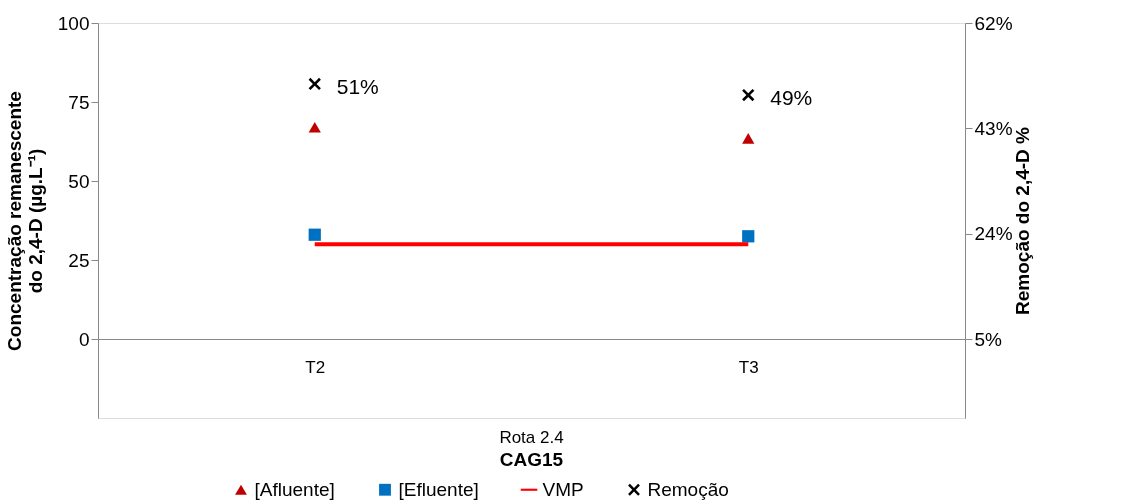 Image resolution: width=1147 pixels, height=500 pixels. What do you see at coordinates (24, 221) in the screenshot?
I see `y-axis-title: Concentração remanescente do 2,4-D (µg.L⁻¹)` at bounding box center [24, 221].